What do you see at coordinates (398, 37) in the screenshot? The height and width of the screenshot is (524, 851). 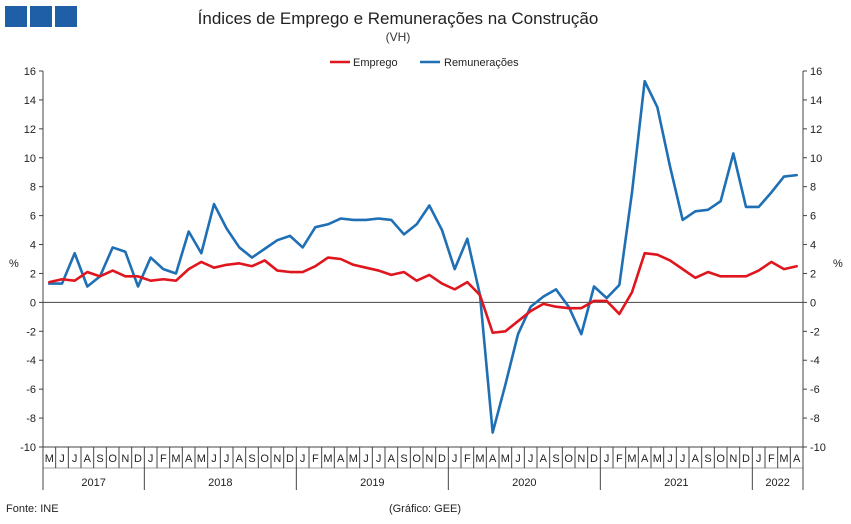 I see `chart-subtitle: (VH)` at bounding box center [398, 37].